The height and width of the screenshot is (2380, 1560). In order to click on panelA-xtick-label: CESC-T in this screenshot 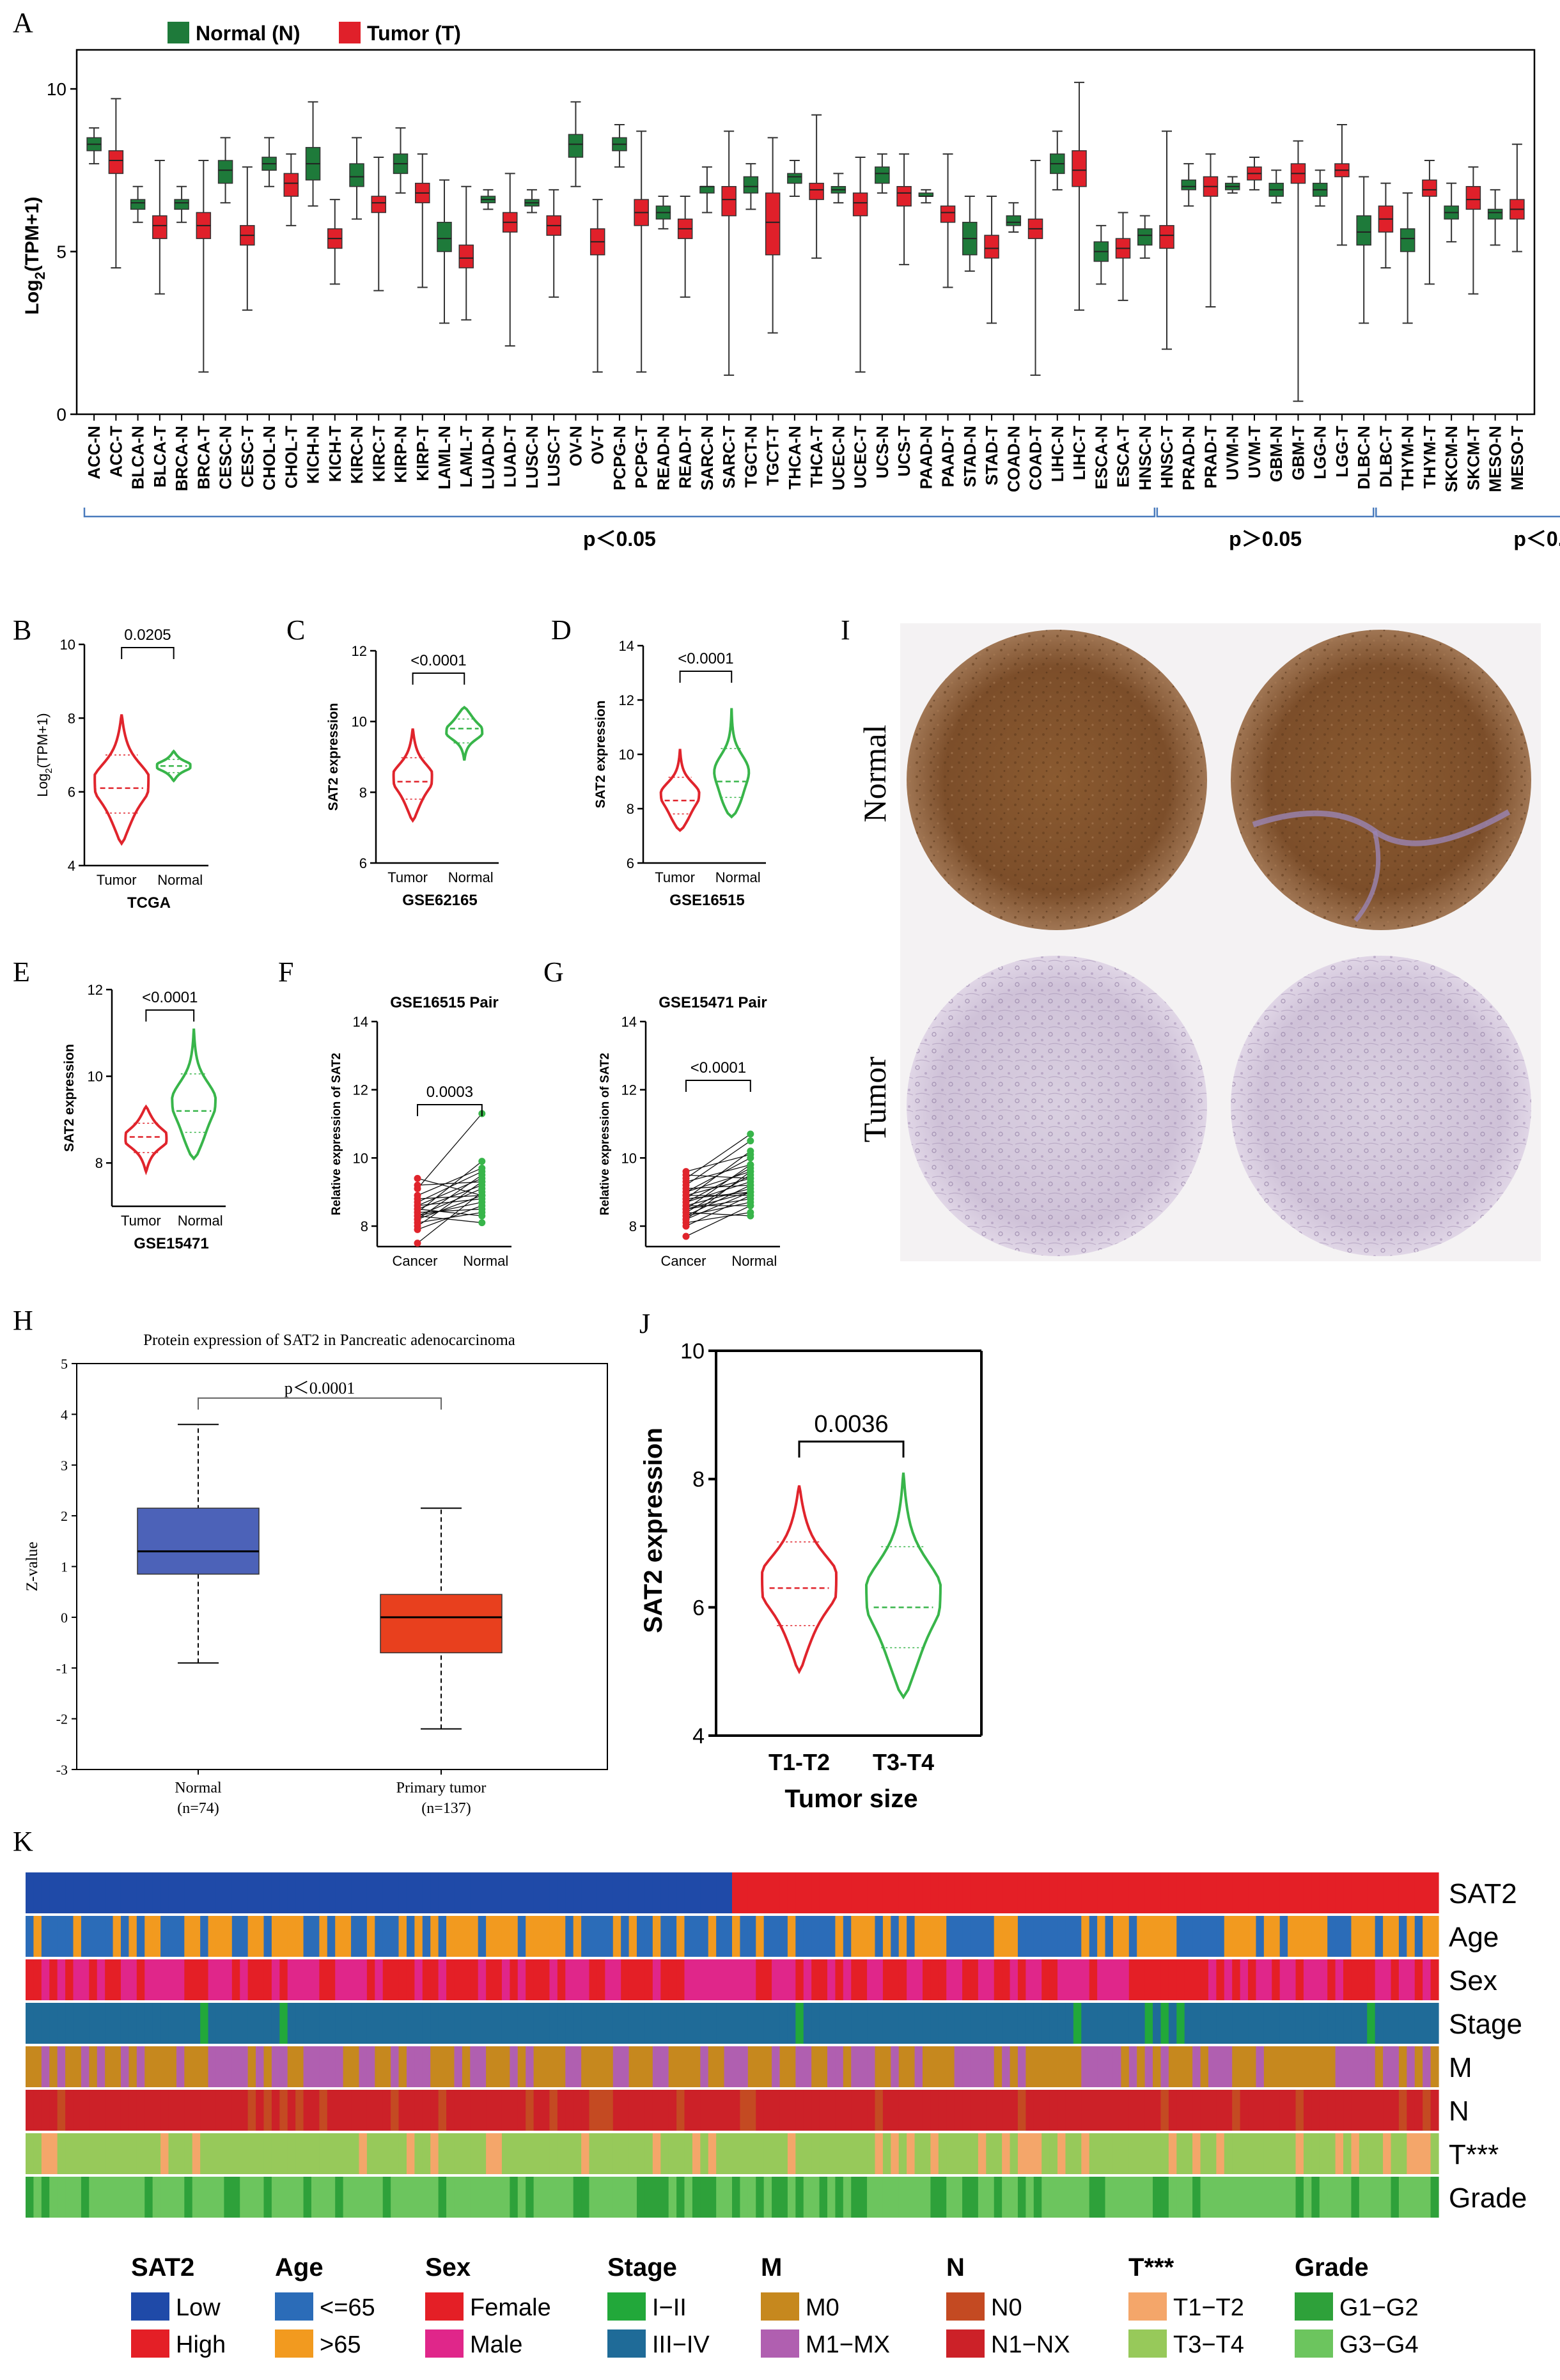, I will do `click(248, 457)`.